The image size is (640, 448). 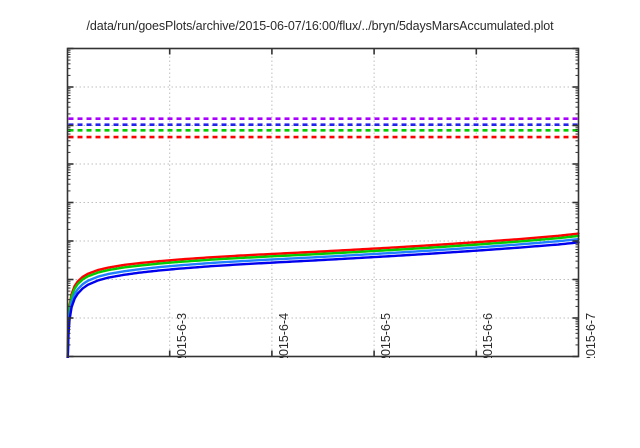 What do you see at coordinates (33, 224) in the screenshot?
I see `plot-clip-mask` at bounding box center [33, 224].